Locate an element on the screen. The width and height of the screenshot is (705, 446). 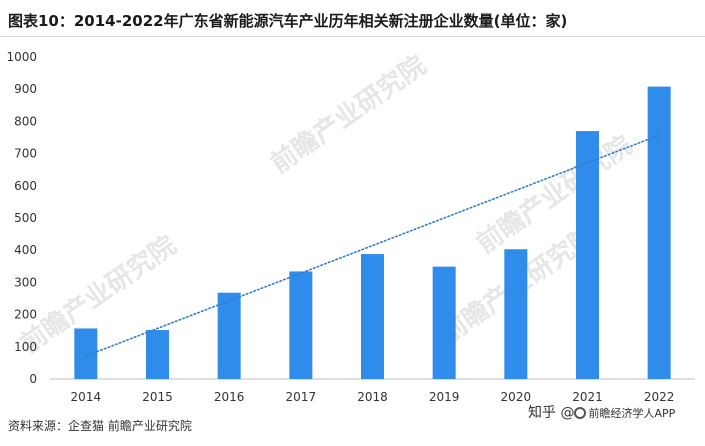
credit-prefix: 知乎 @ is located at coordinates (551, 413).